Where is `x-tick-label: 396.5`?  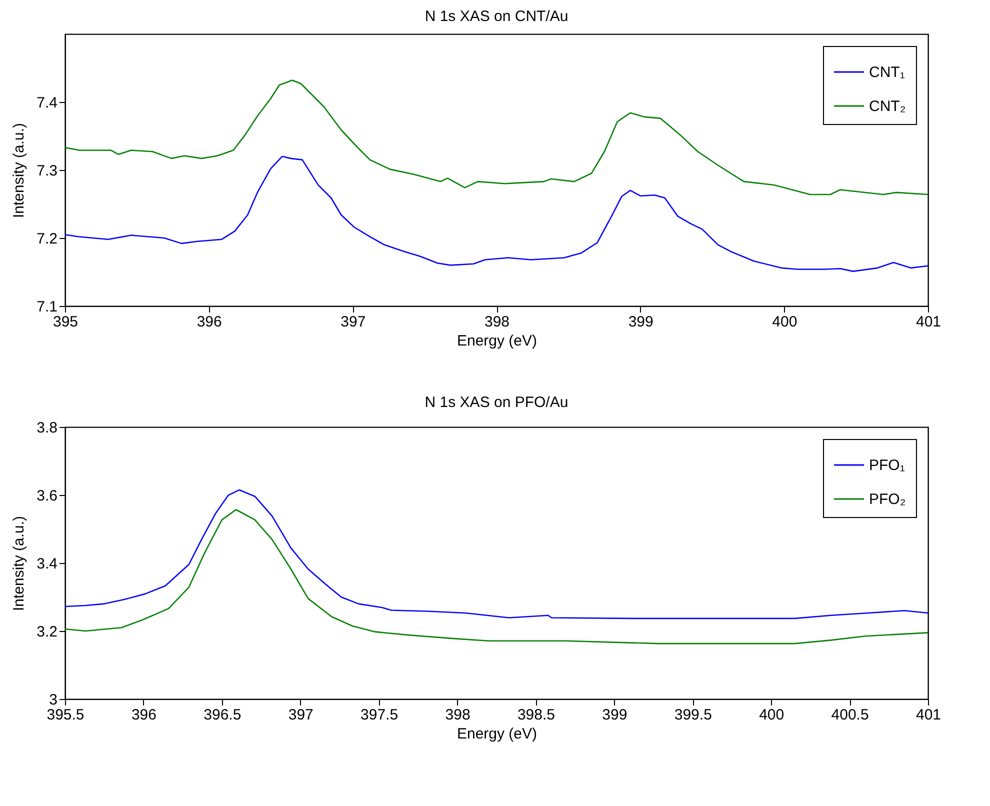
x-tick-label: 396.5 is located at coordinates (223, 715).